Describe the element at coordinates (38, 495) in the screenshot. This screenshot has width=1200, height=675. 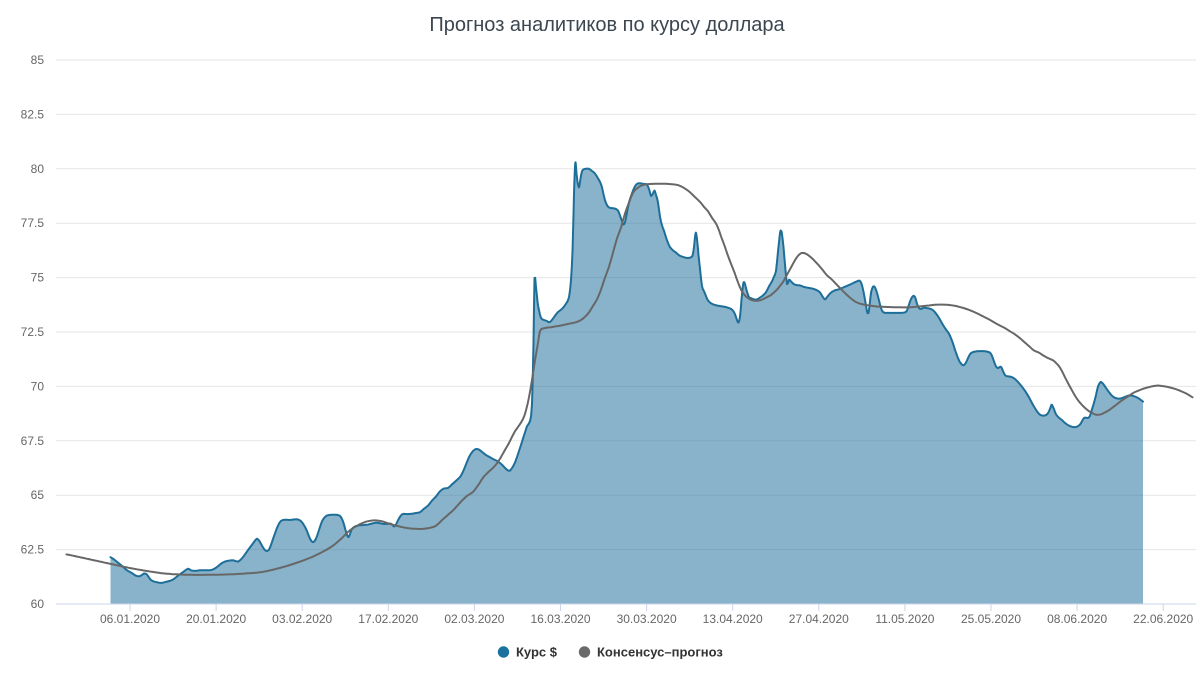
I see `svg-text: 65` at that location.